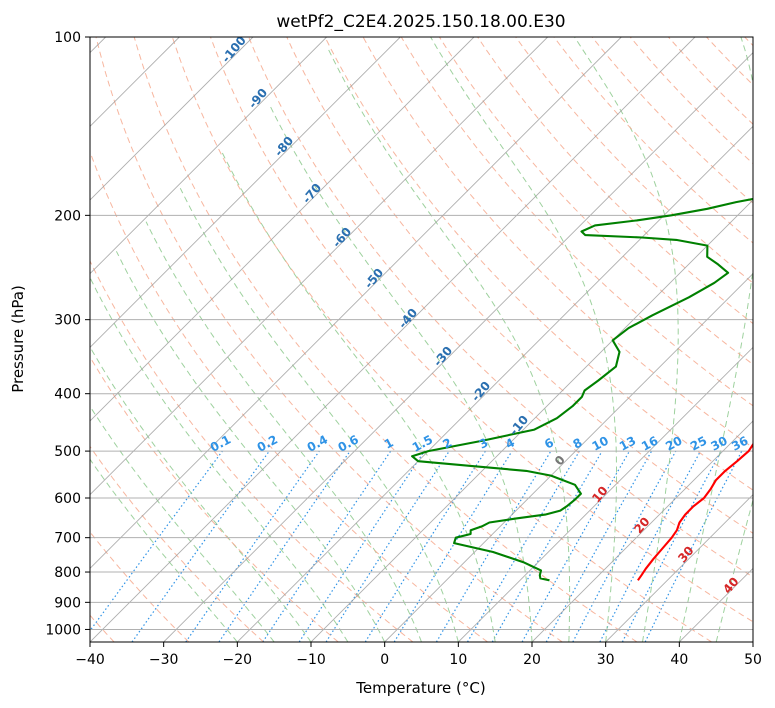 This screenshot has height=708, width=775. I want to click on mixing-ratio-label: 10, so click(600, 443).